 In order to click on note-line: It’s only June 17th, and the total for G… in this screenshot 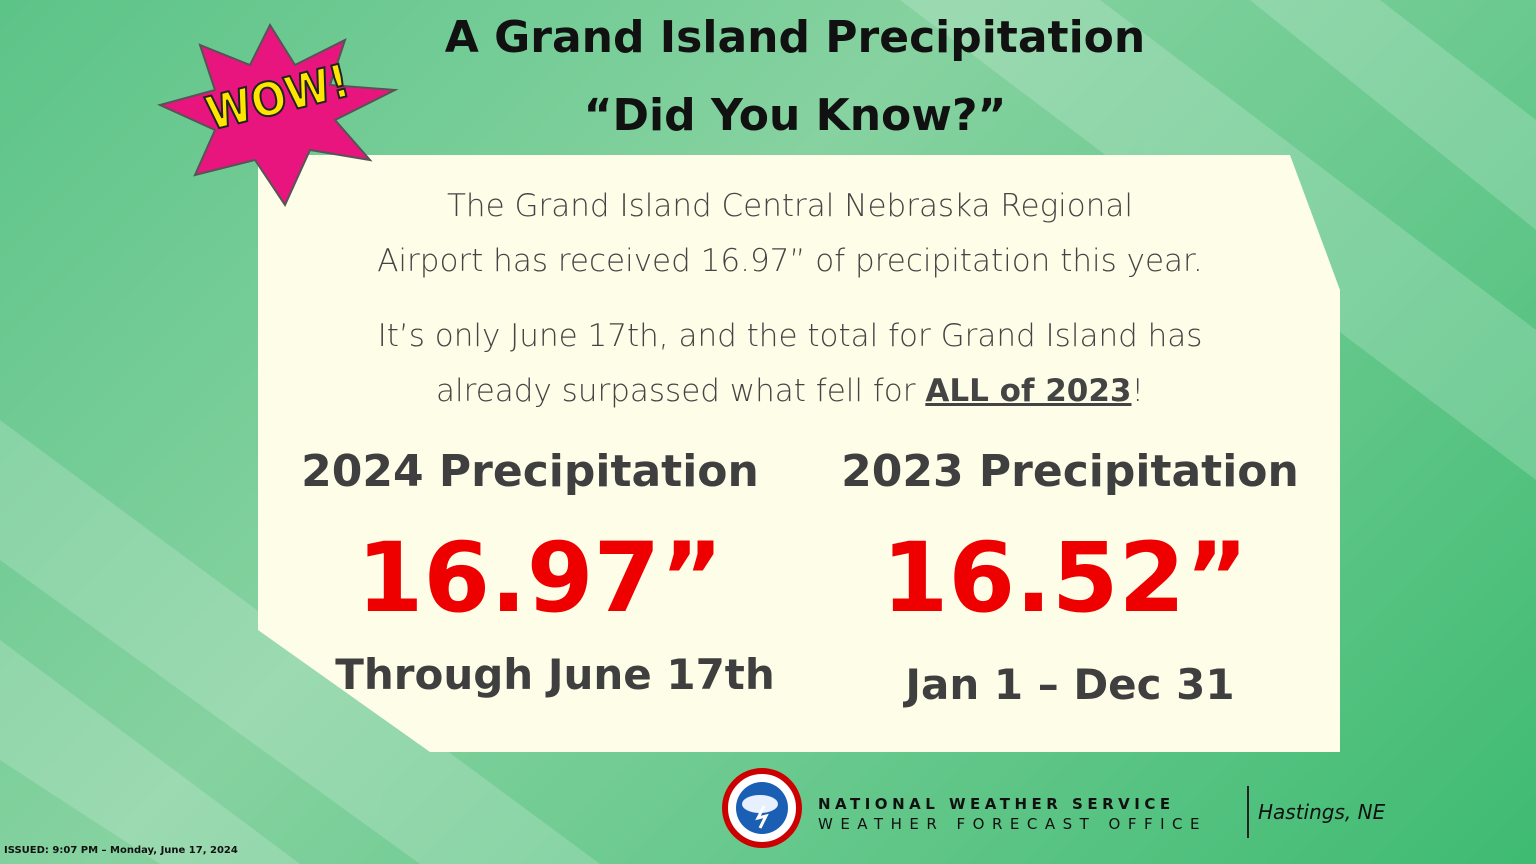, I will do `click(790, 336)`.